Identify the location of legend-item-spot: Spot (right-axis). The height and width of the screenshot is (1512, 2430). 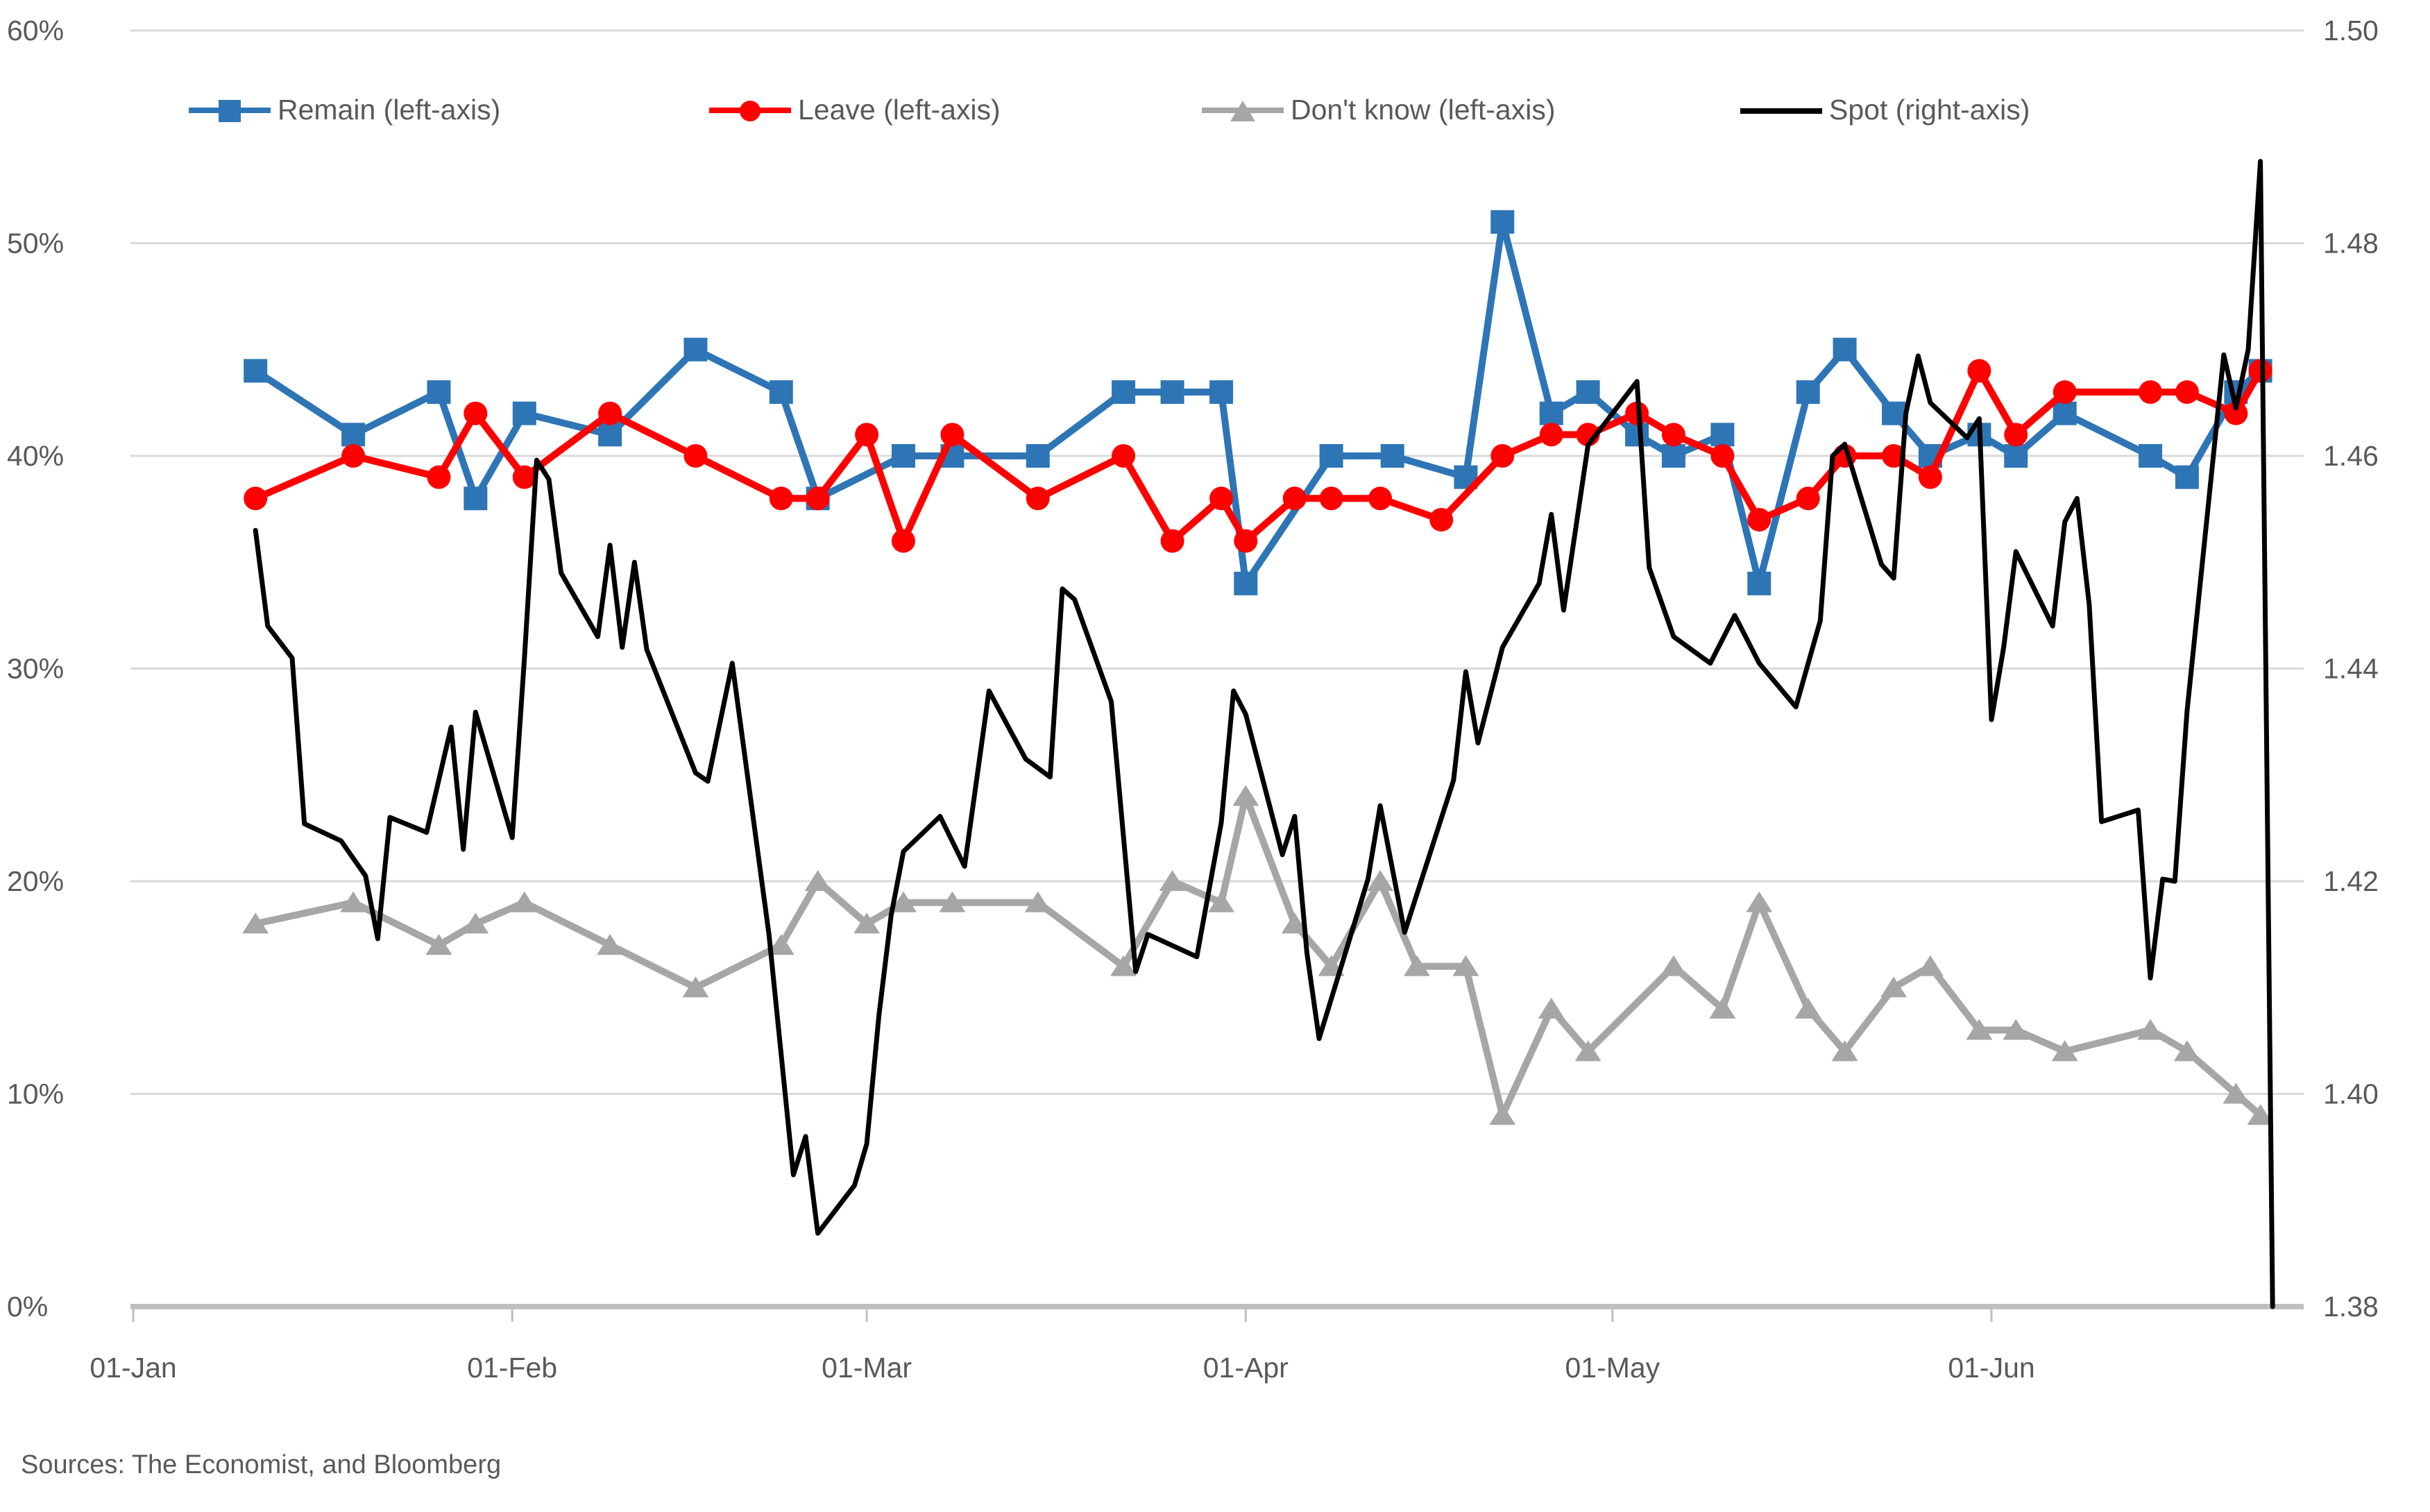
(1885, 109).